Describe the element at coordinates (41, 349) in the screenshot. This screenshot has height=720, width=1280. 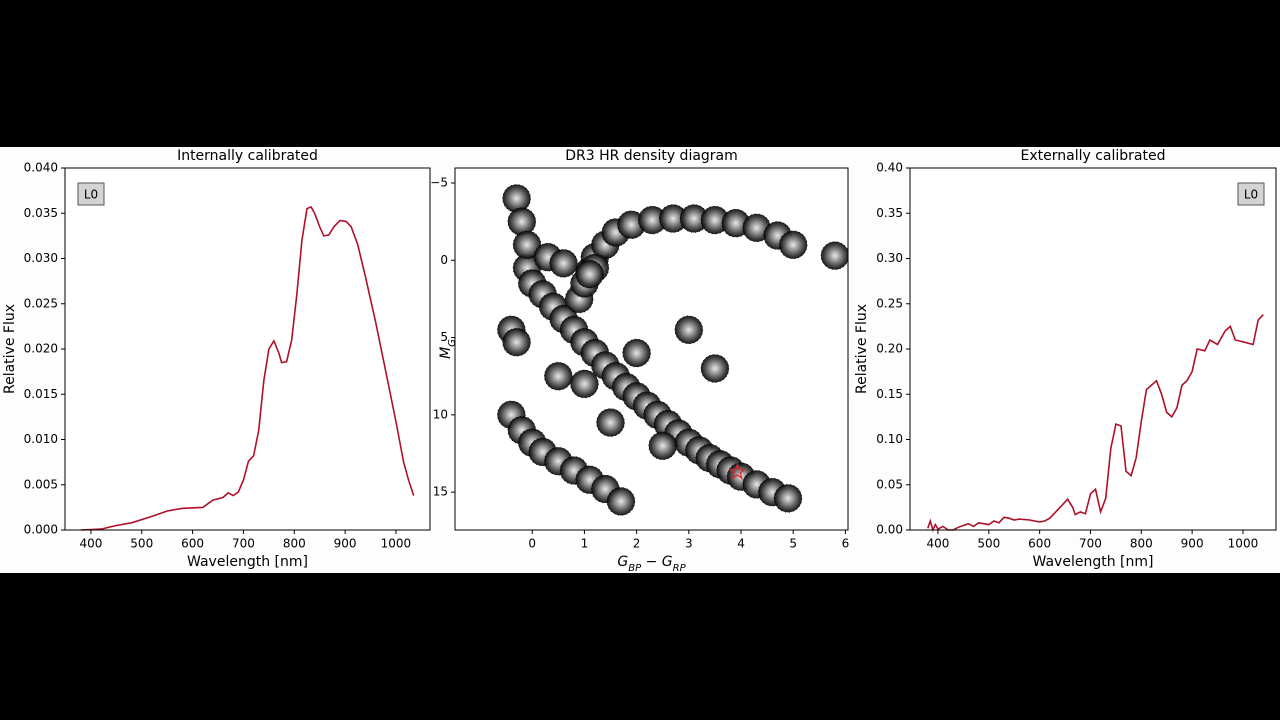
I see `y-tick-label: 0.020` at that location.